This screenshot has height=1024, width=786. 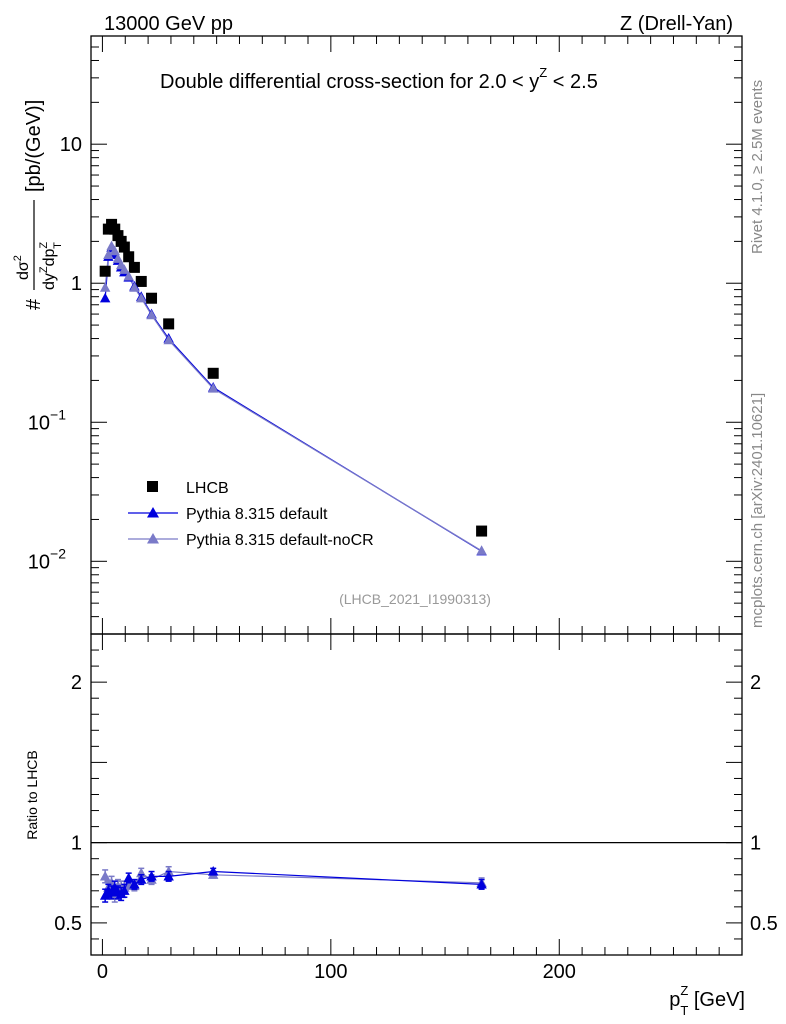 I want to click on ytick-label-right: 1, so click(x=755, y=844).